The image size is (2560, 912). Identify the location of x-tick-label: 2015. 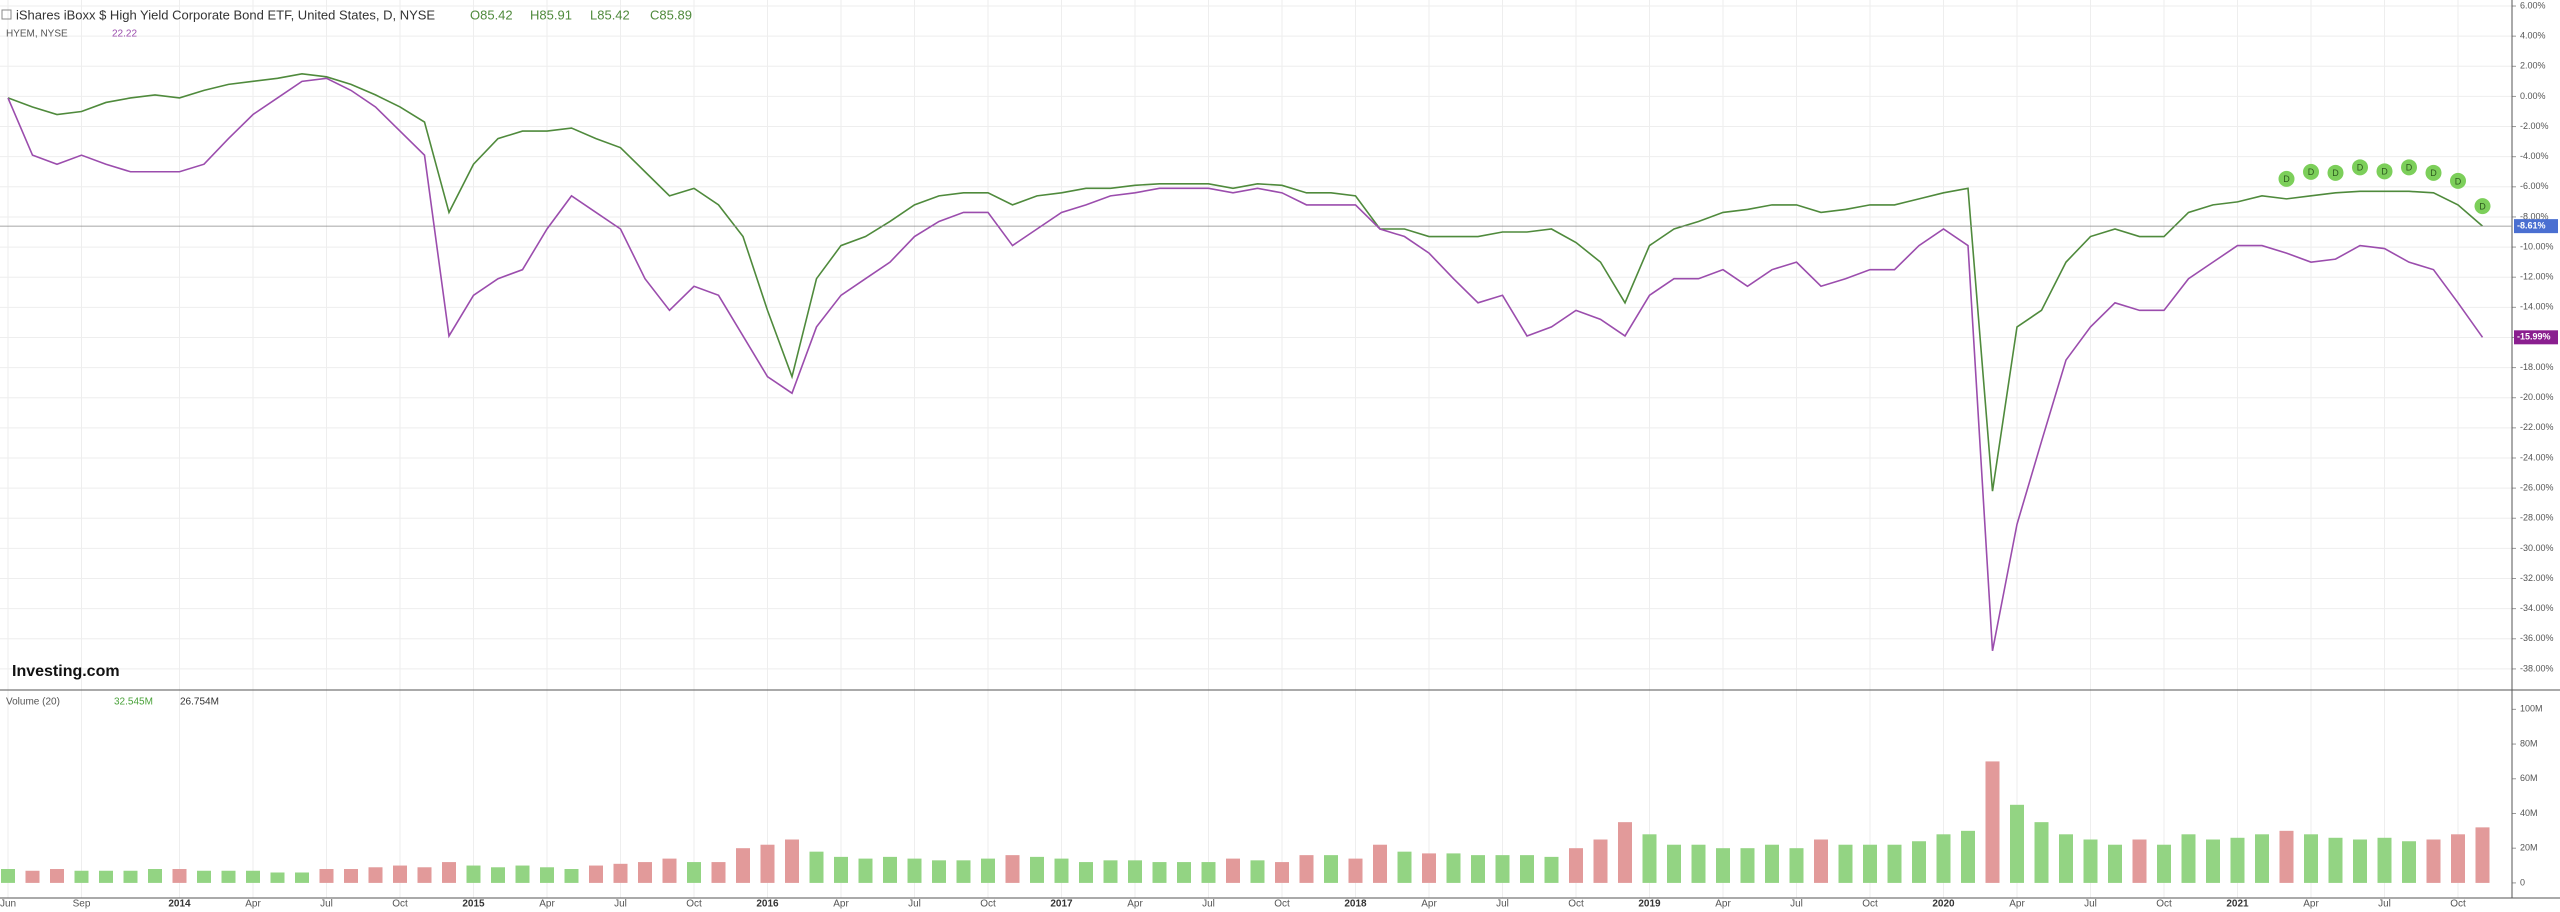
(473, 904).